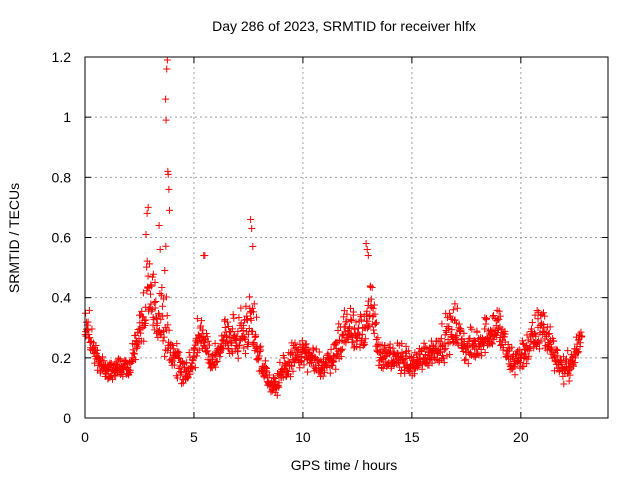 The image size is (640, 480). What do you see at coordinates (67, 117) in the screenshot?
I see `y-tick-label: 1` at bounding box center [67, 117].